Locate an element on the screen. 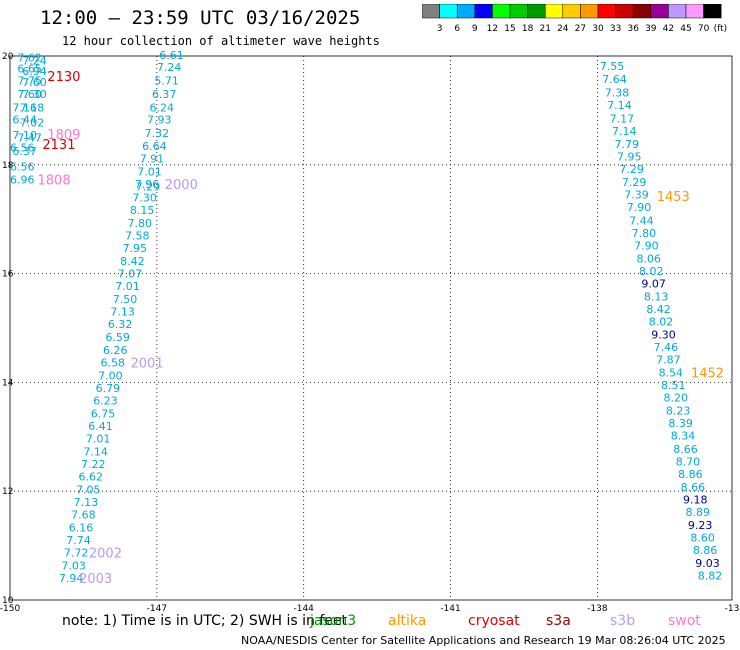 This screenshot has width=740, height=650. wave-height-value: 5.71 is located at coordinates (166, 80).